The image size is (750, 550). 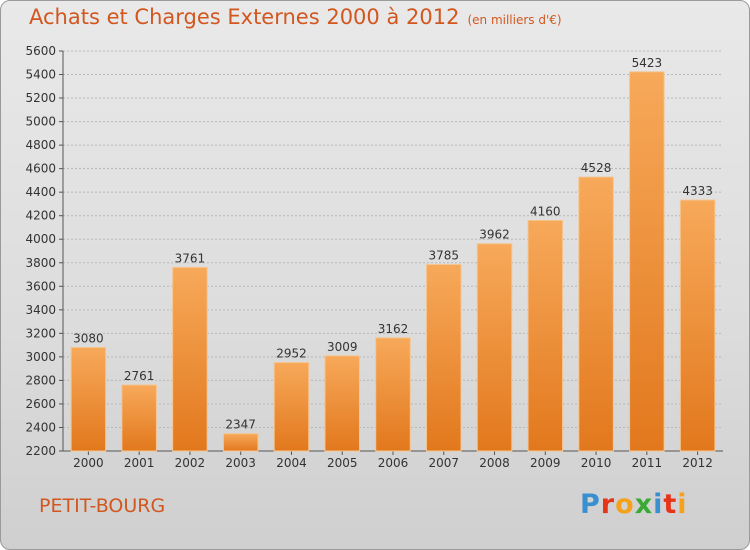 I want to click on x-tick-label: 2006, so click(x=393, y=463).